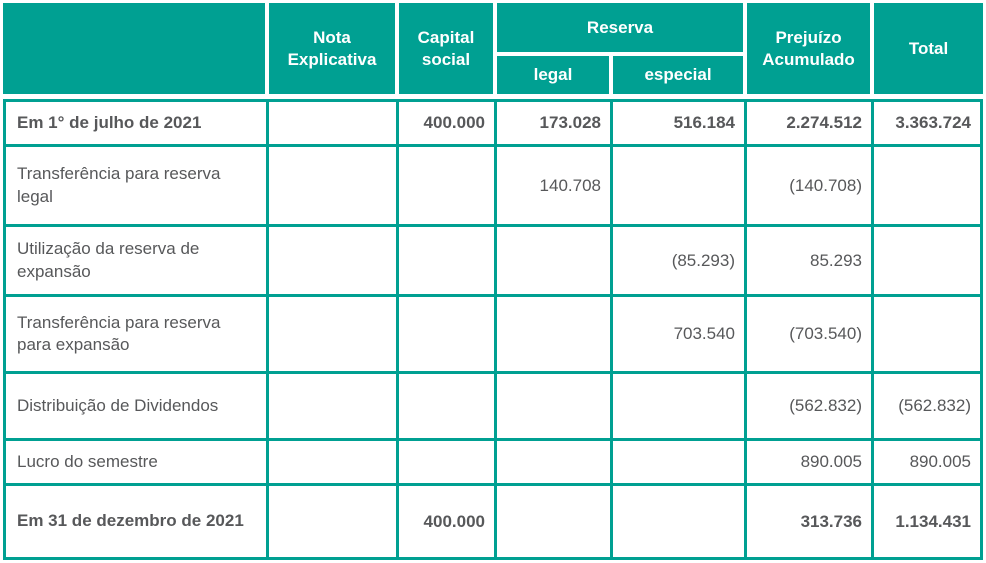 This screenshot has width=986, height=563. I want to click on cell-reserva-especial: (85.293), so click(680, 262).